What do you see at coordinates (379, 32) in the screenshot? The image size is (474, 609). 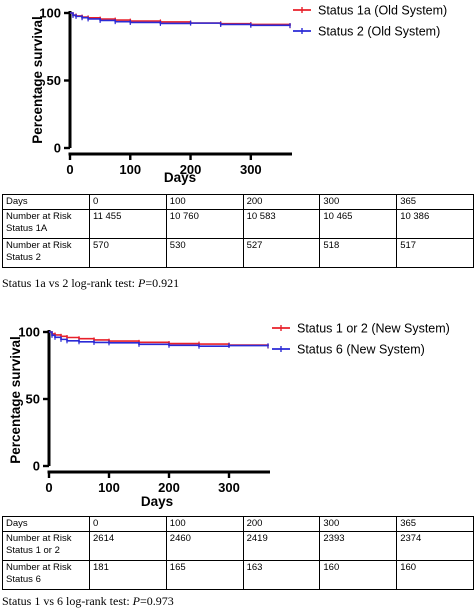 I see `legend-label-1: Status 2 (Old System)` at bounding box center [379, 32].